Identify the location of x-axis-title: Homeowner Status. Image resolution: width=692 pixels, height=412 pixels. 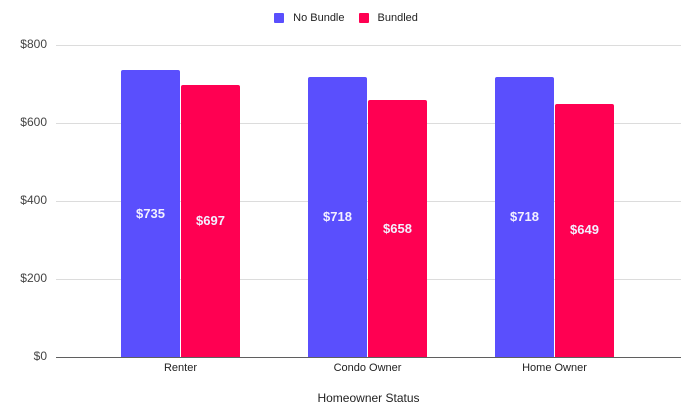
(368, 398).